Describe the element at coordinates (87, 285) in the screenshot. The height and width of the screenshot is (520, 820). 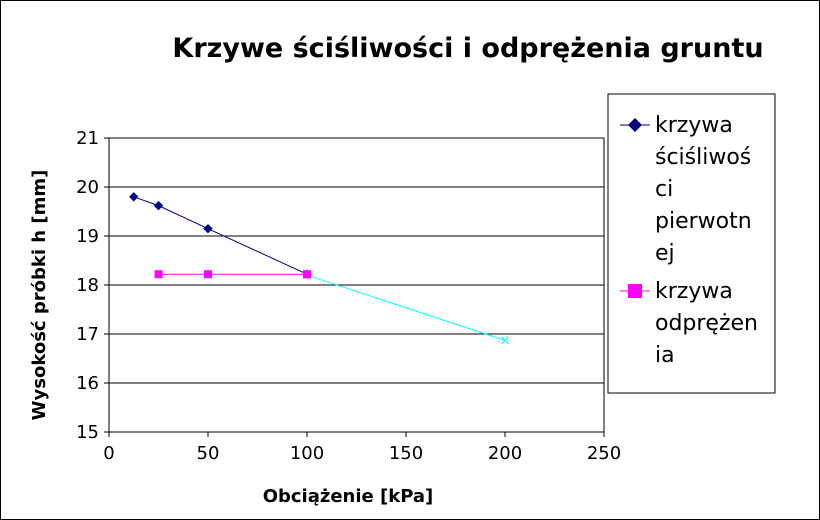
I see `y-tick-label: 18` at that location.